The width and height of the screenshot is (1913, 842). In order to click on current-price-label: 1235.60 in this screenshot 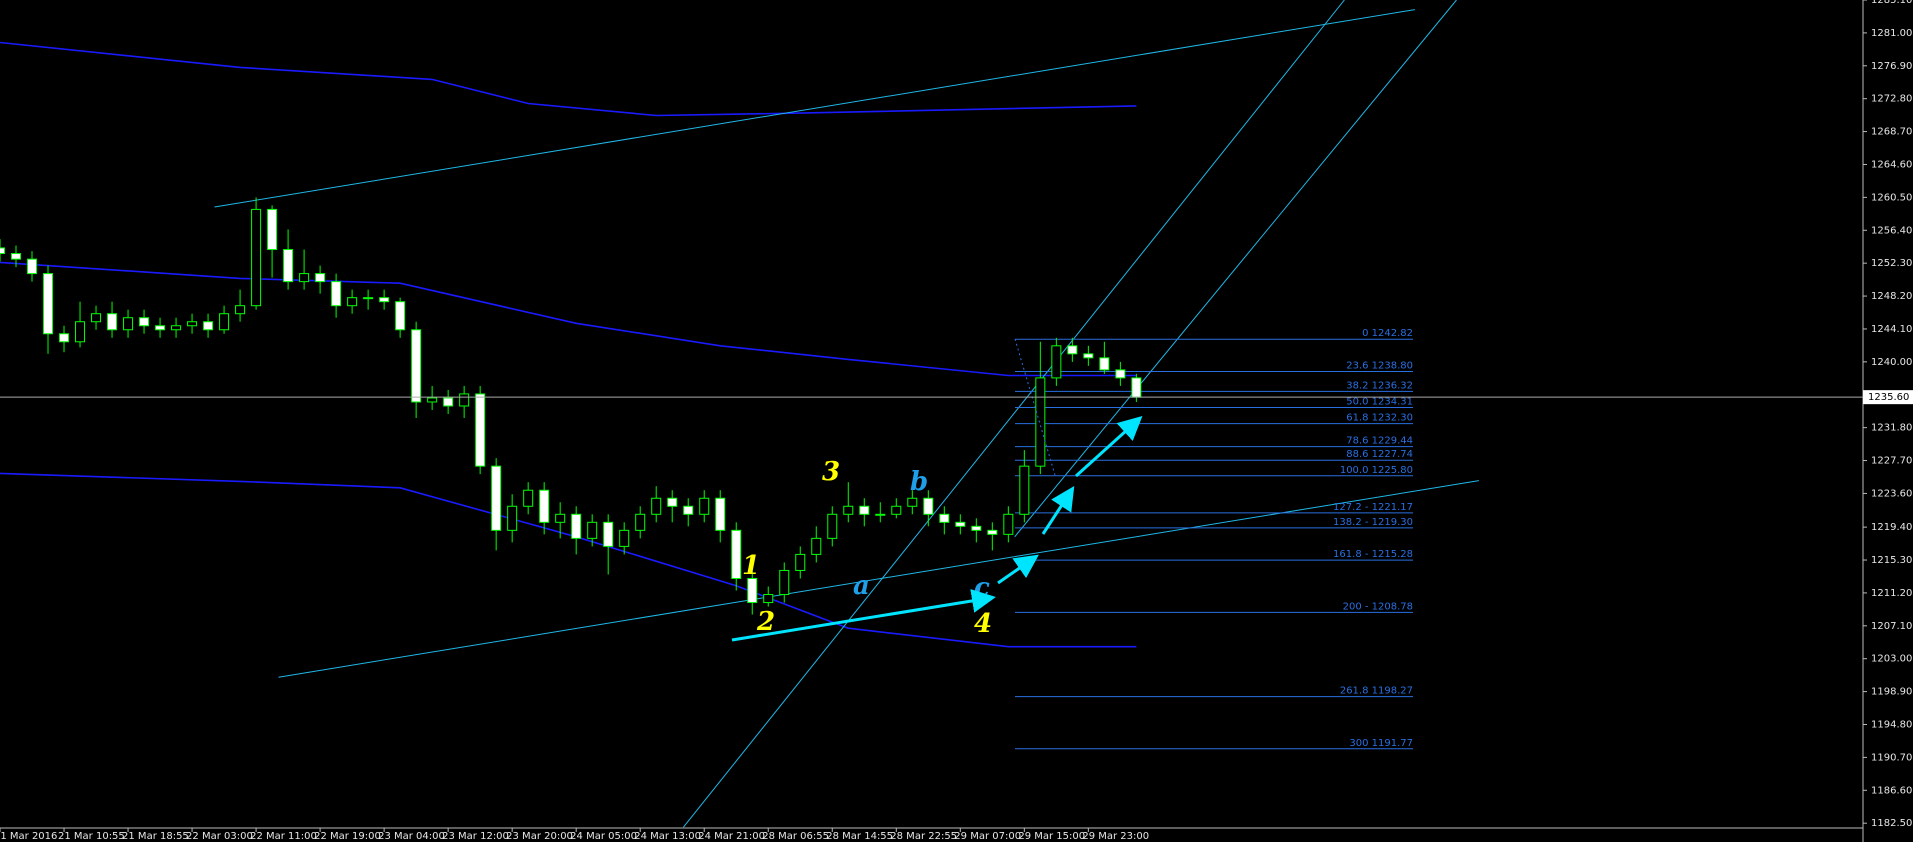, I will do `click(1888, 397)`.